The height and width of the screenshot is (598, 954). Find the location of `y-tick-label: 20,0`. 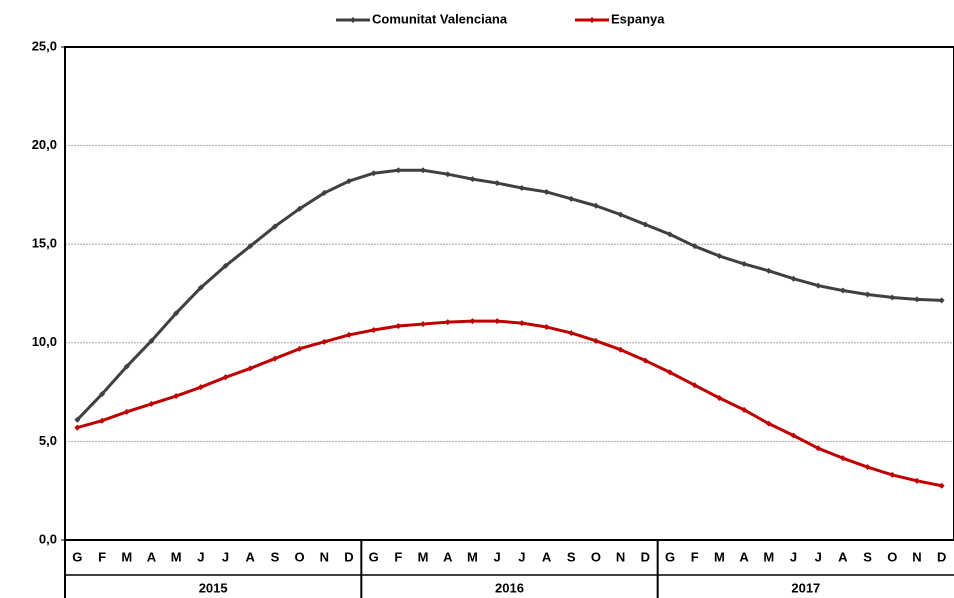

y-tick-label: 20,0 is located at coordinates (44, 144).